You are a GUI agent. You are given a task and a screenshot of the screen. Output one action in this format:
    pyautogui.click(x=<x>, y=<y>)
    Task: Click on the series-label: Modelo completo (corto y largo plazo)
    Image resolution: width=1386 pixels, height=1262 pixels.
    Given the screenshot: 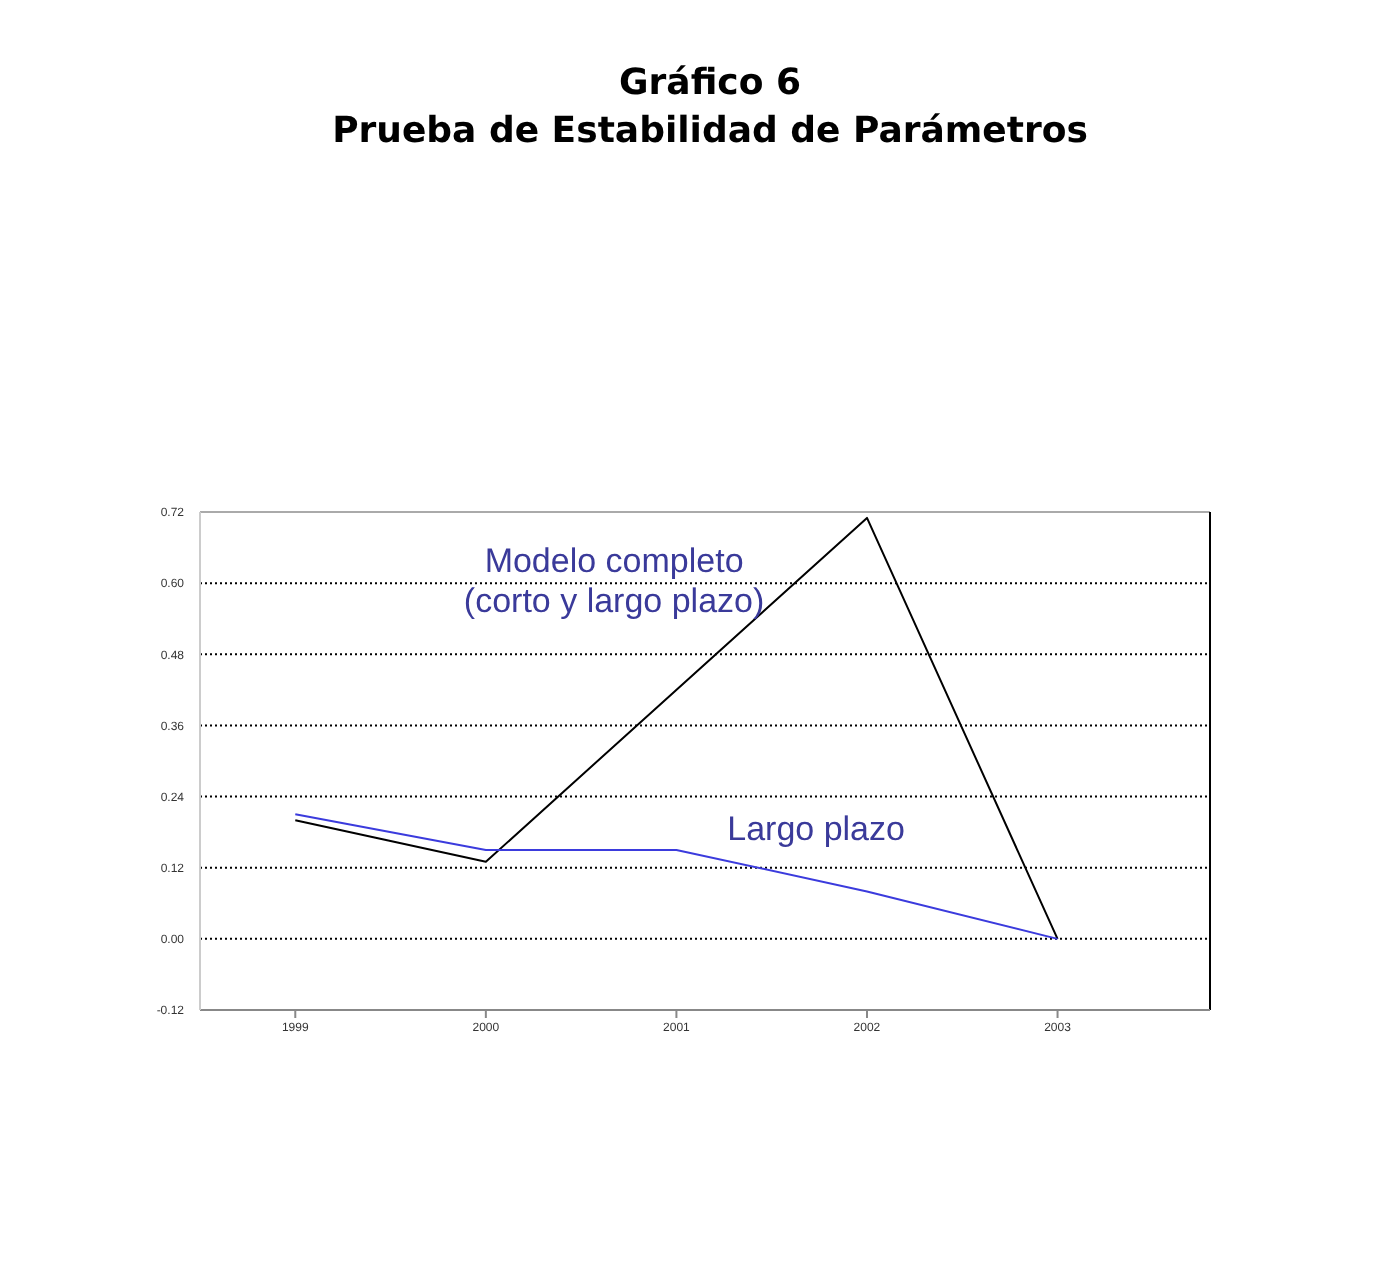 What is the action you would take?
    pyautogui.click(x=614, y=581)
    